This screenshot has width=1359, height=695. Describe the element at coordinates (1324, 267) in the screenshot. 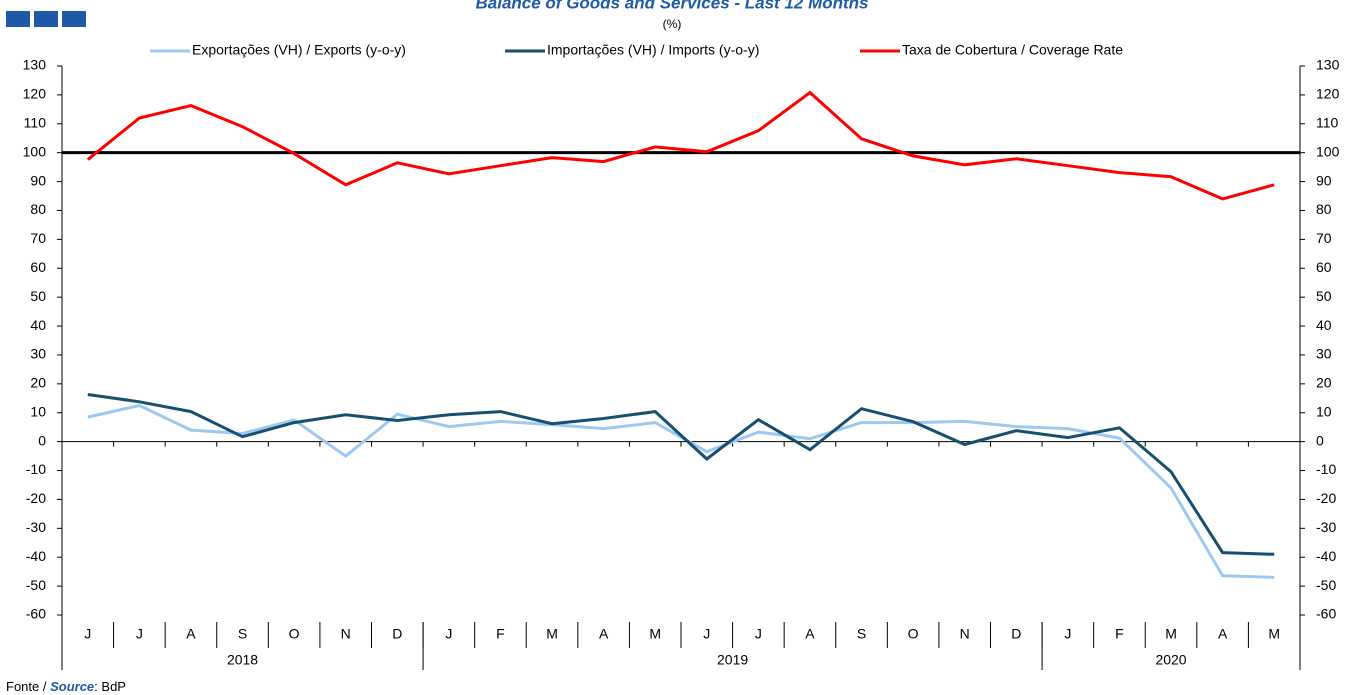

I see `y2-tick-label: 60` at that location.